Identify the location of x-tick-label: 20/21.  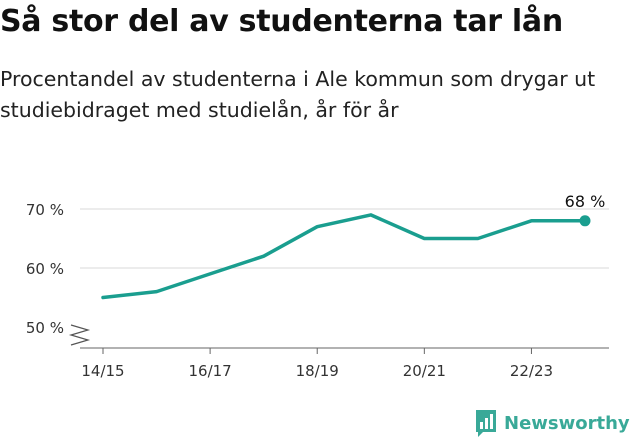
(424, 371).